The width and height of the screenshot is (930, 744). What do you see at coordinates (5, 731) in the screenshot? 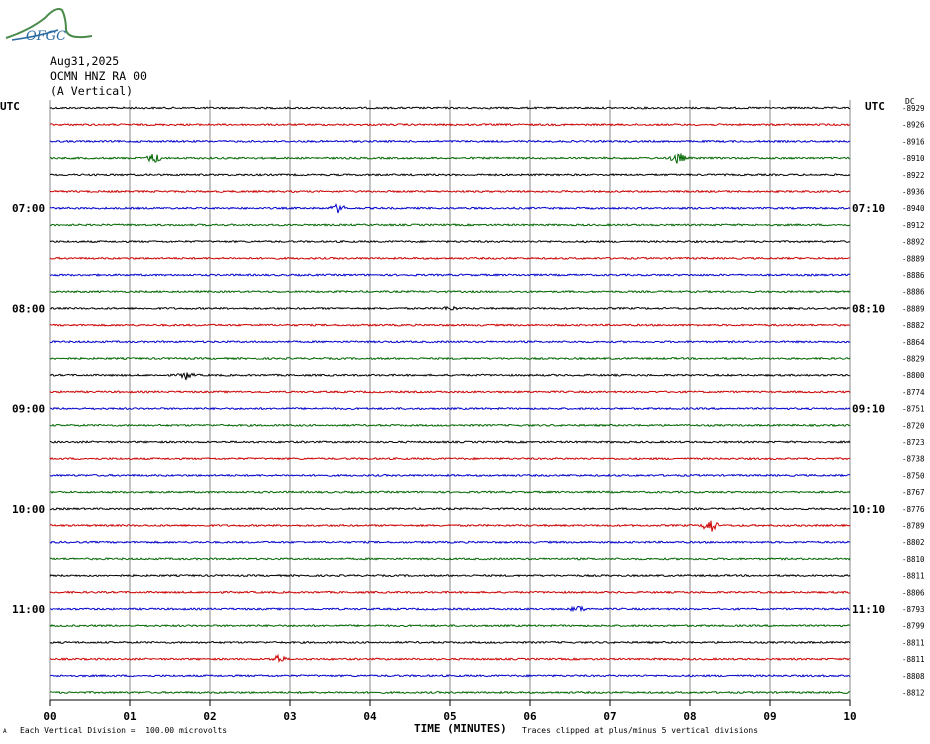
I see `corner-mark: A` at bounding box center [5, 731].